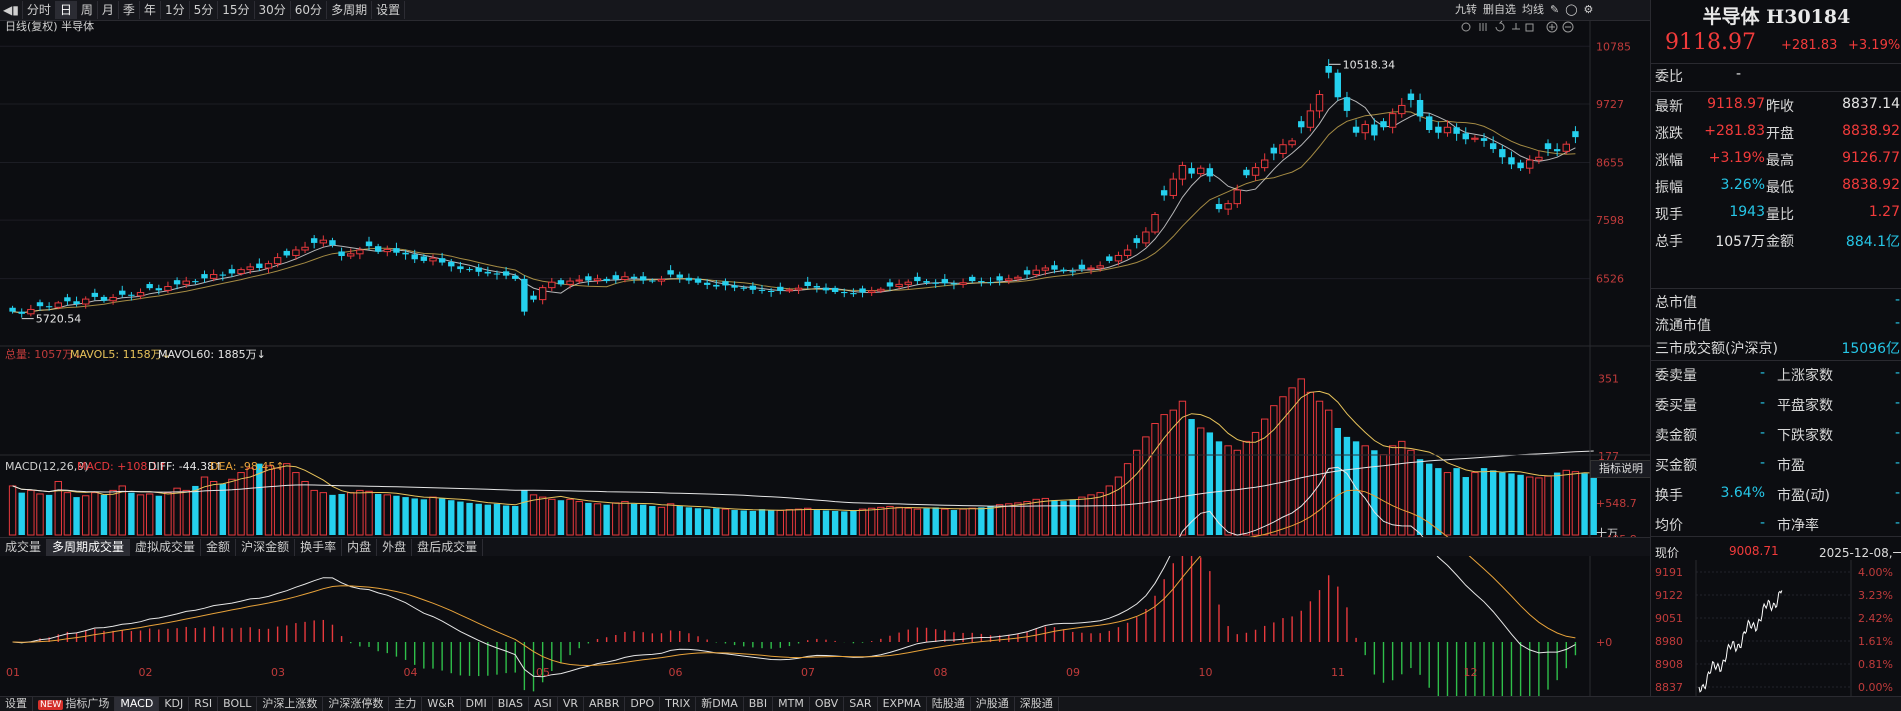  I want to click on indicator-tab-6: 沪深上涨数, so click(290, 704).